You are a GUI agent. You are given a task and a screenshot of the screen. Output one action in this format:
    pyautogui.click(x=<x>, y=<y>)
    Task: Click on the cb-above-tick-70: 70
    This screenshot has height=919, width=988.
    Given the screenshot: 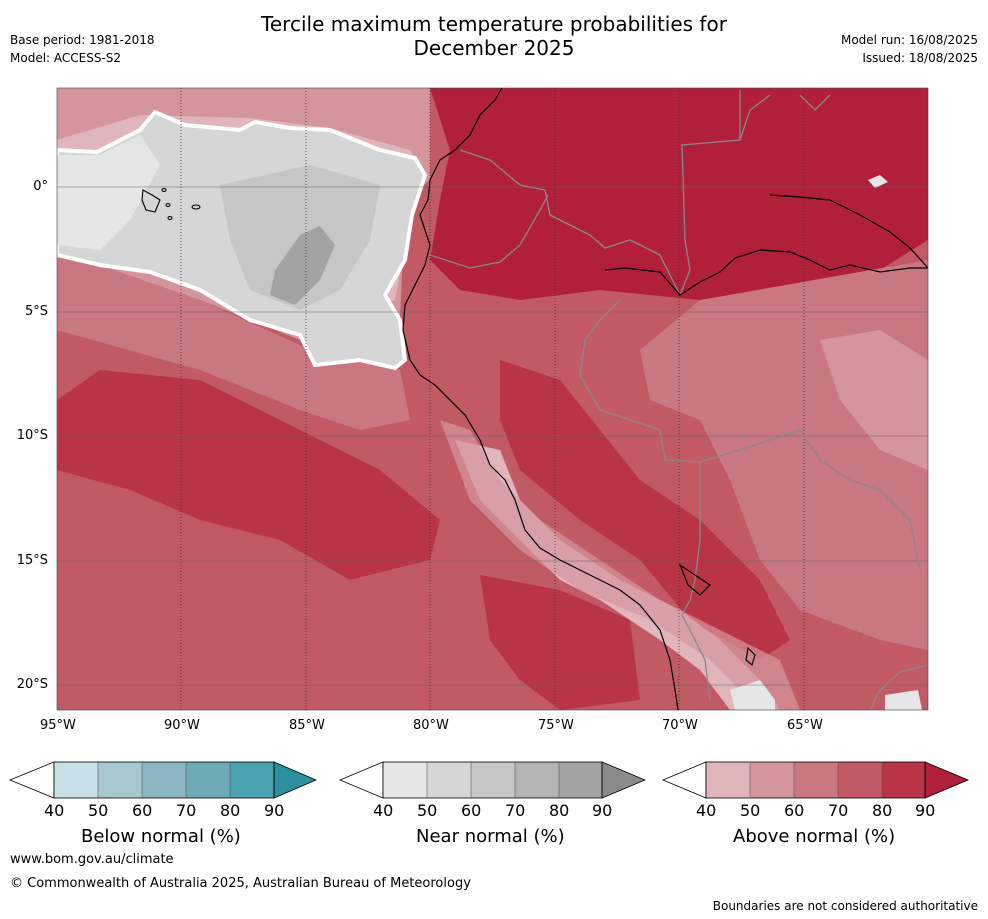 What is the action you would take?
    pyautogui.click(x=838, y=810)
    